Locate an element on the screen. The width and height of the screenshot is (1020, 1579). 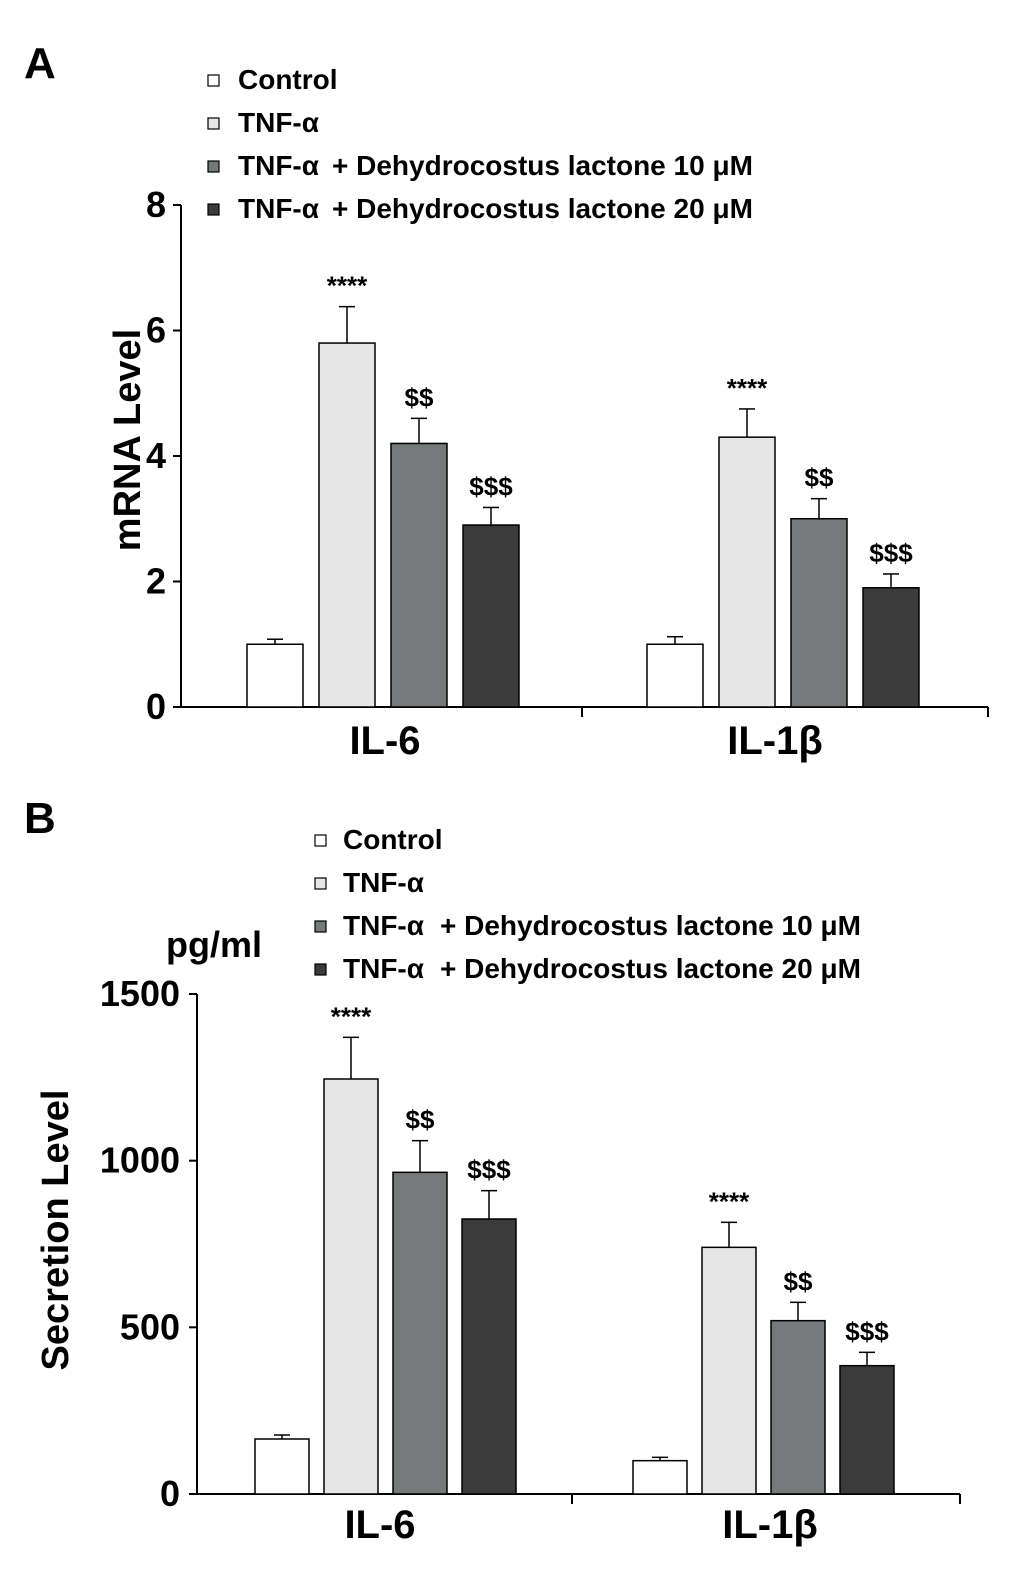
y-tick-label: 2 is located at coordinates (156, 581).